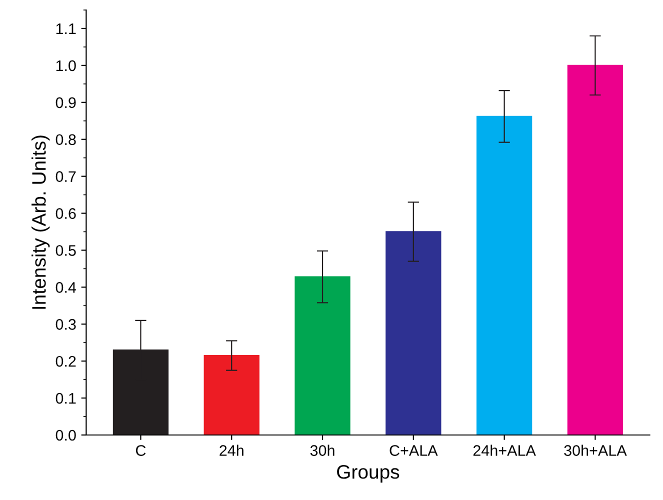 The height and width of the screenshot is (500, 663). What do you see at coordinates (66, 29) in the screenshot?
I see `y-tick-label: 1.1` at bounding box center [66, 29].